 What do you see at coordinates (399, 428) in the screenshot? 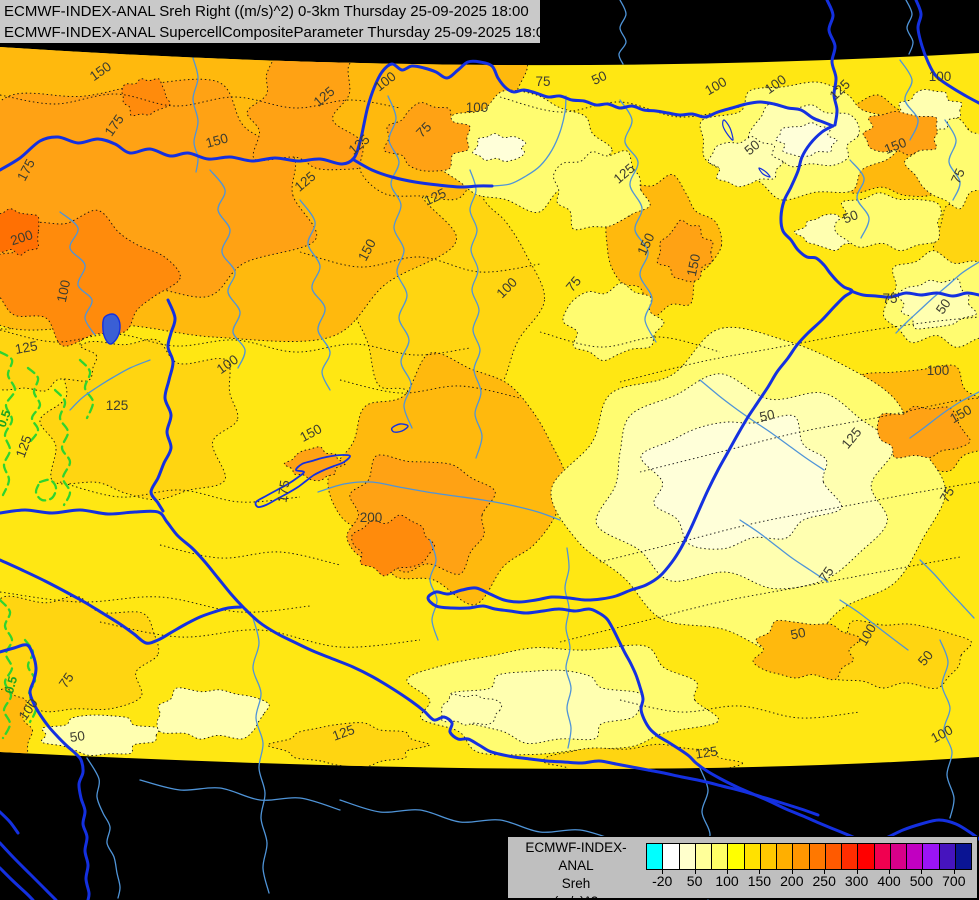
I see `lake-velence` at bounding box center [399, 428].